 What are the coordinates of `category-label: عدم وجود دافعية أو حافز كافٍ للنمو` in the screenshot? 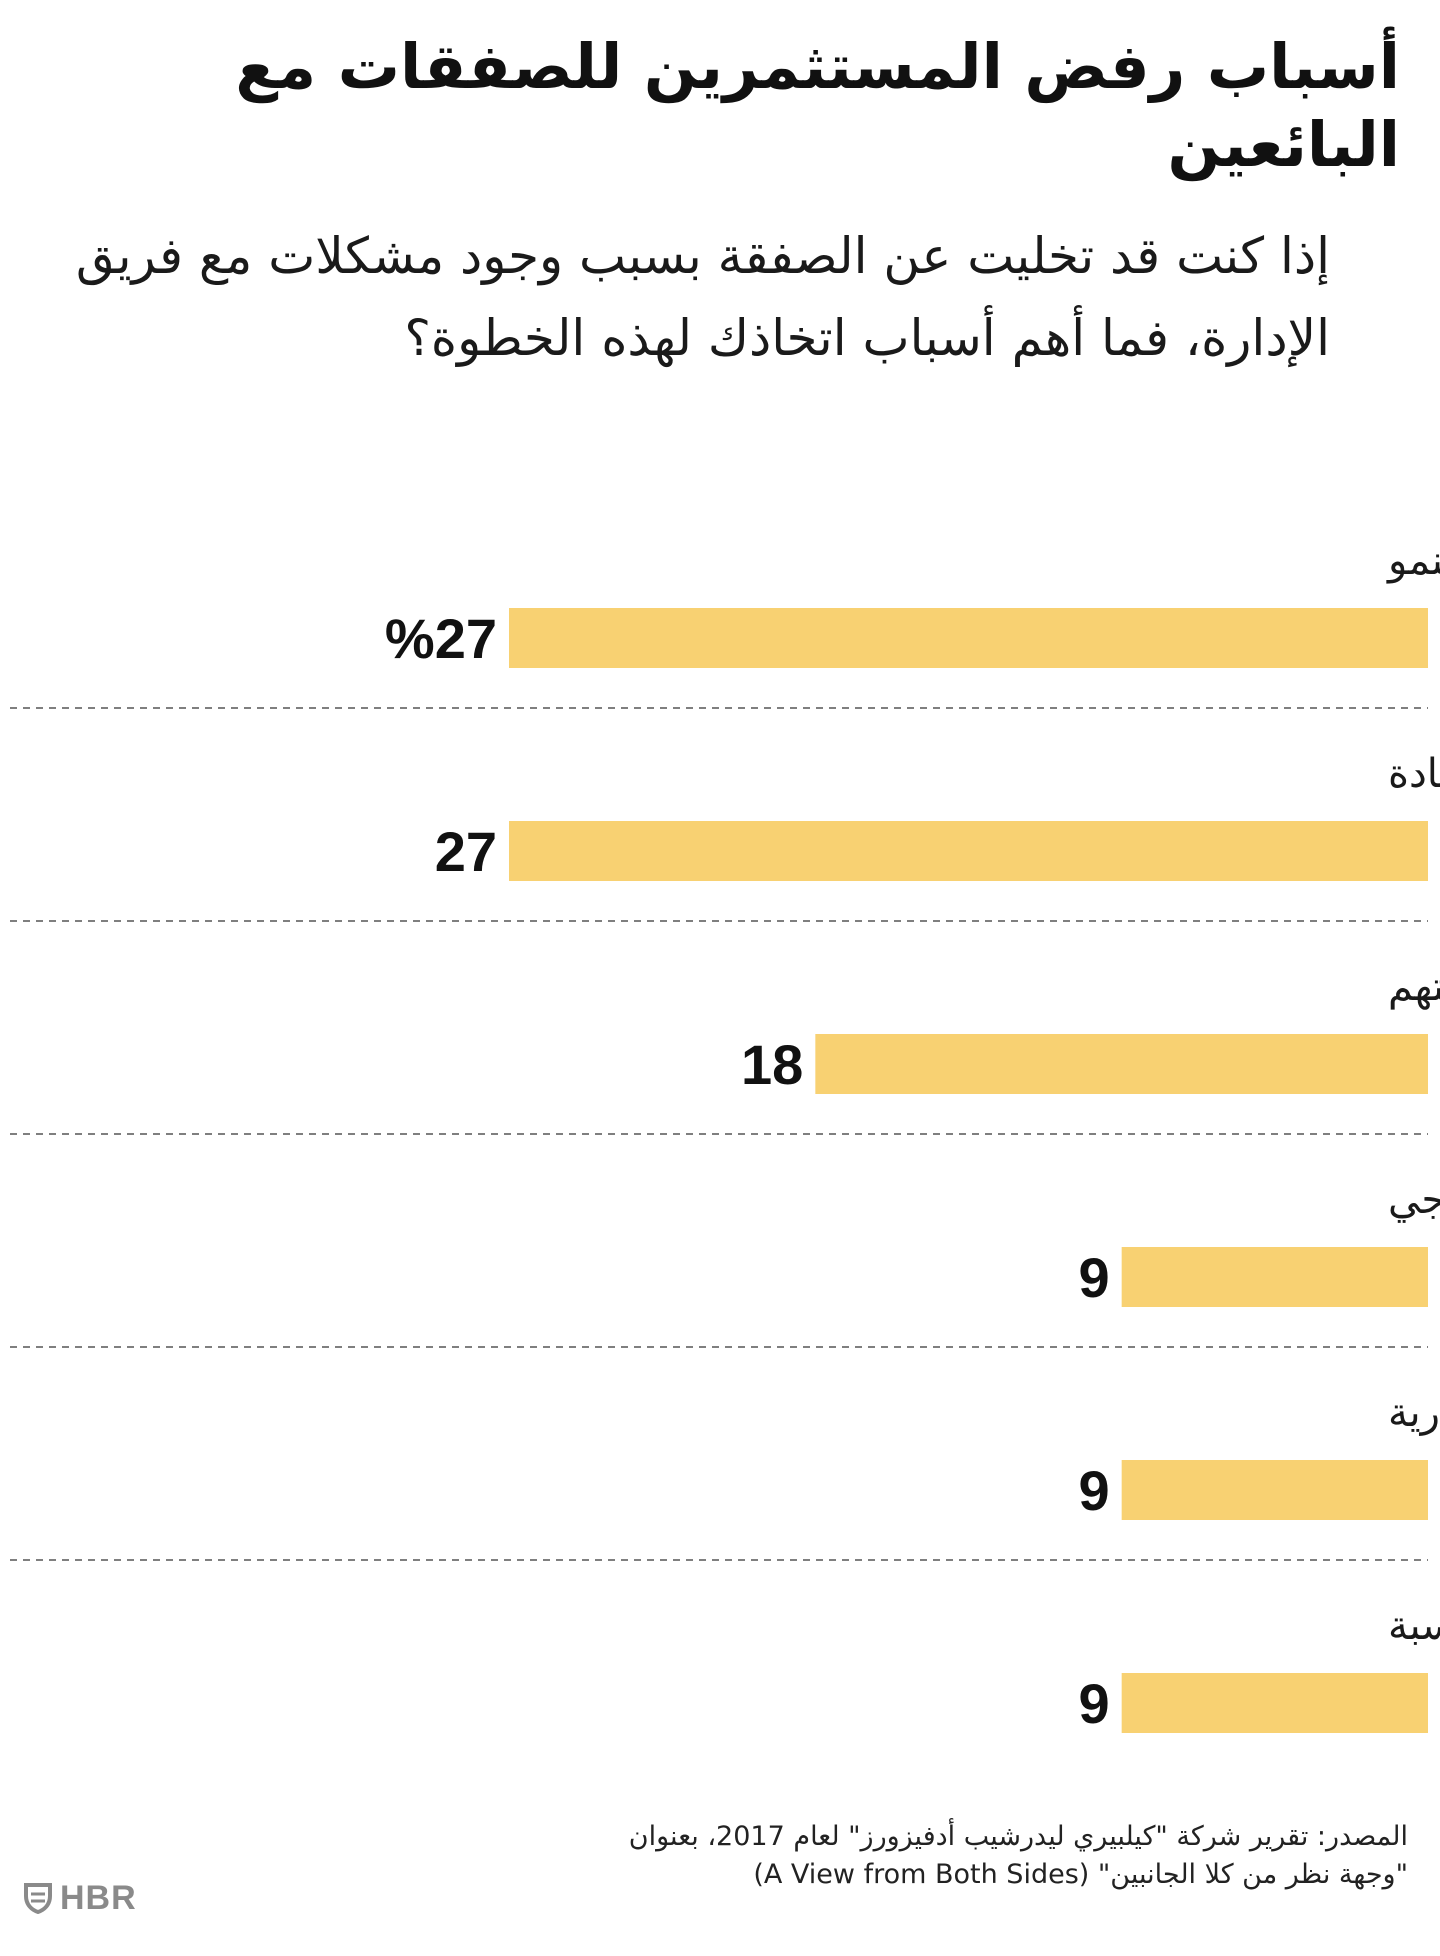 It's located at (1413, 561).